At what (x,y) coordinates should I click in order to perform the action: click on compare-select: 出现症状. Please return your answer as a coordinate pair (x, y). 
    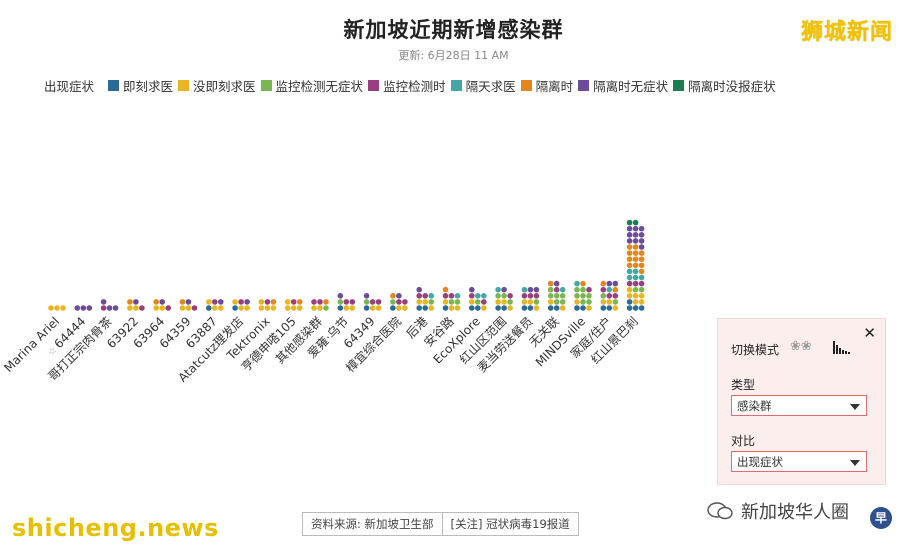
    Looking at the image, I should click on (799, 461).